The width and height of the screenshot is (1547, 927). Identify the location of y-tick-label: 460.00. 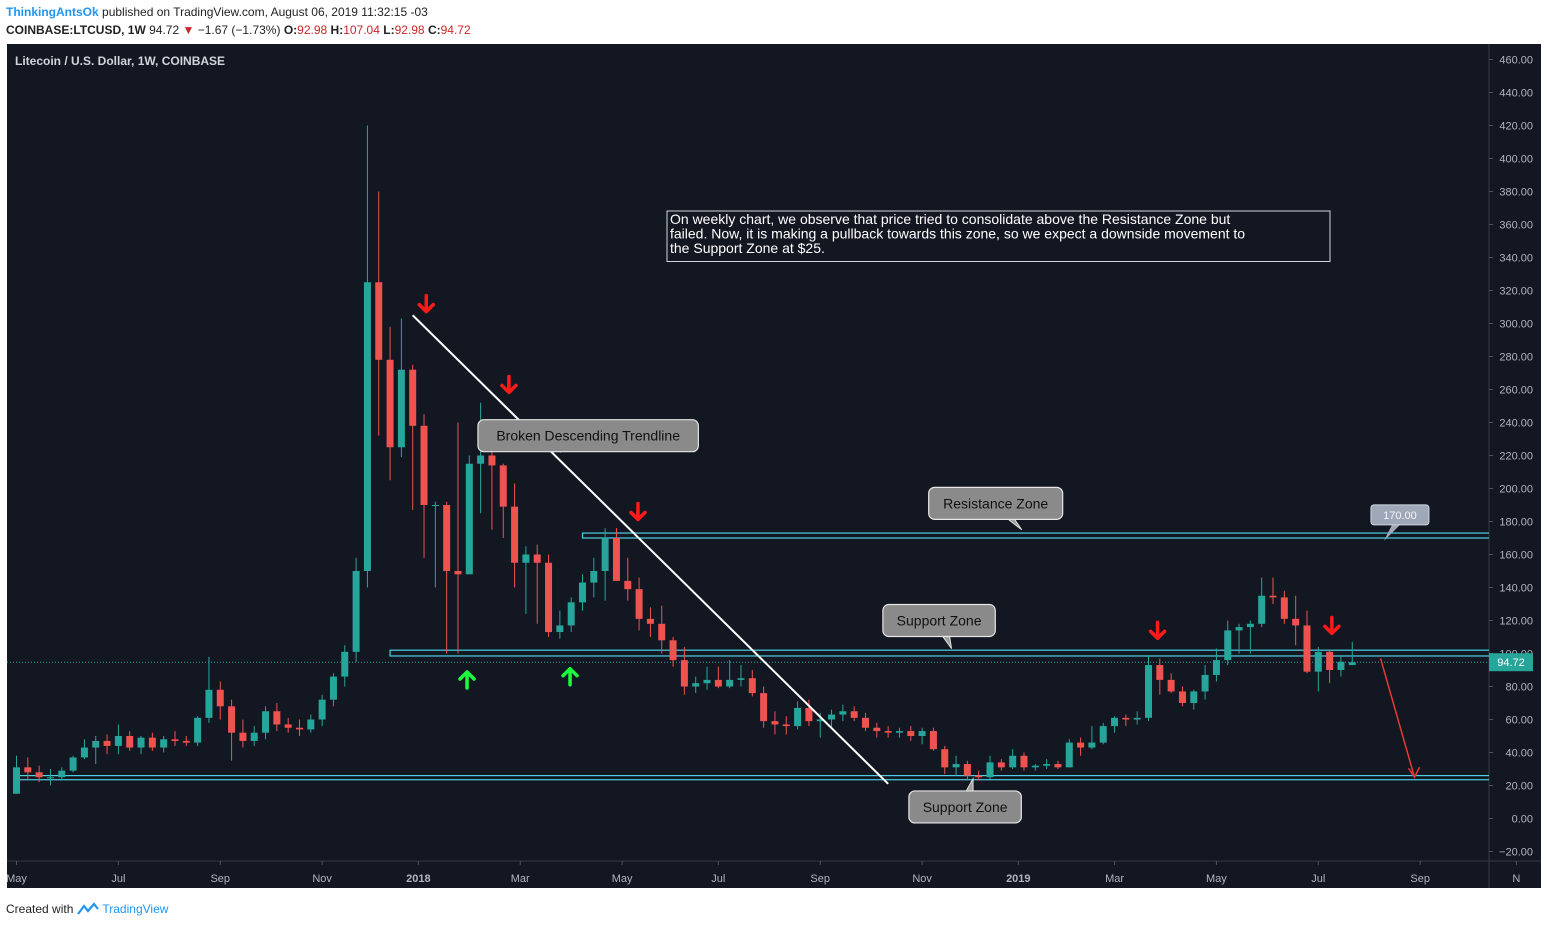
(1516, 61).